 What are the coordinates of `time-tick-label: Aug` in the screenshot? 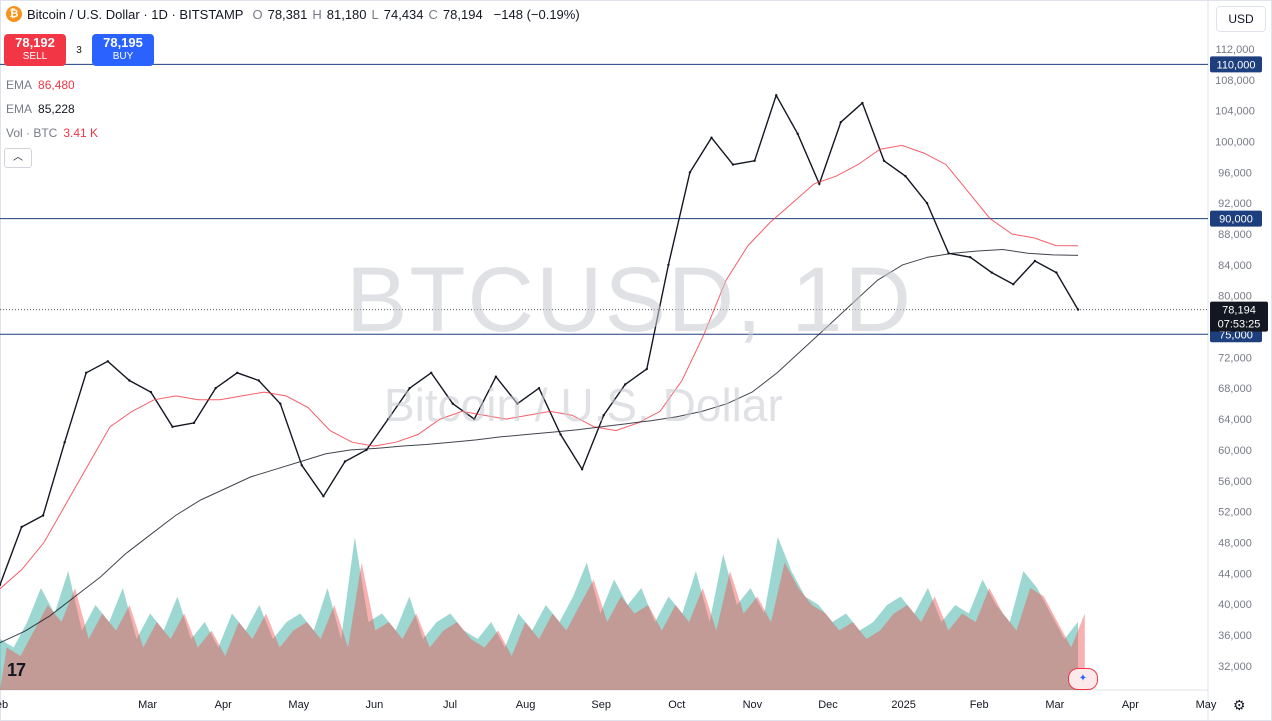 It's located at (526, 705).